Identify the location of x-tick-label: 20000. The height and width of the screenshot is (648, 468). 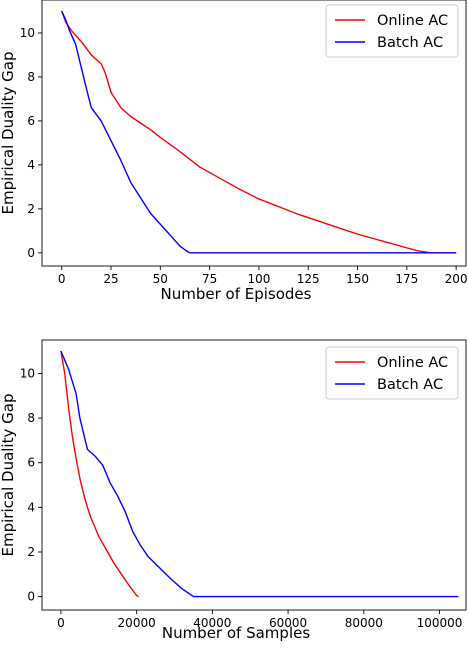
(137, 623).